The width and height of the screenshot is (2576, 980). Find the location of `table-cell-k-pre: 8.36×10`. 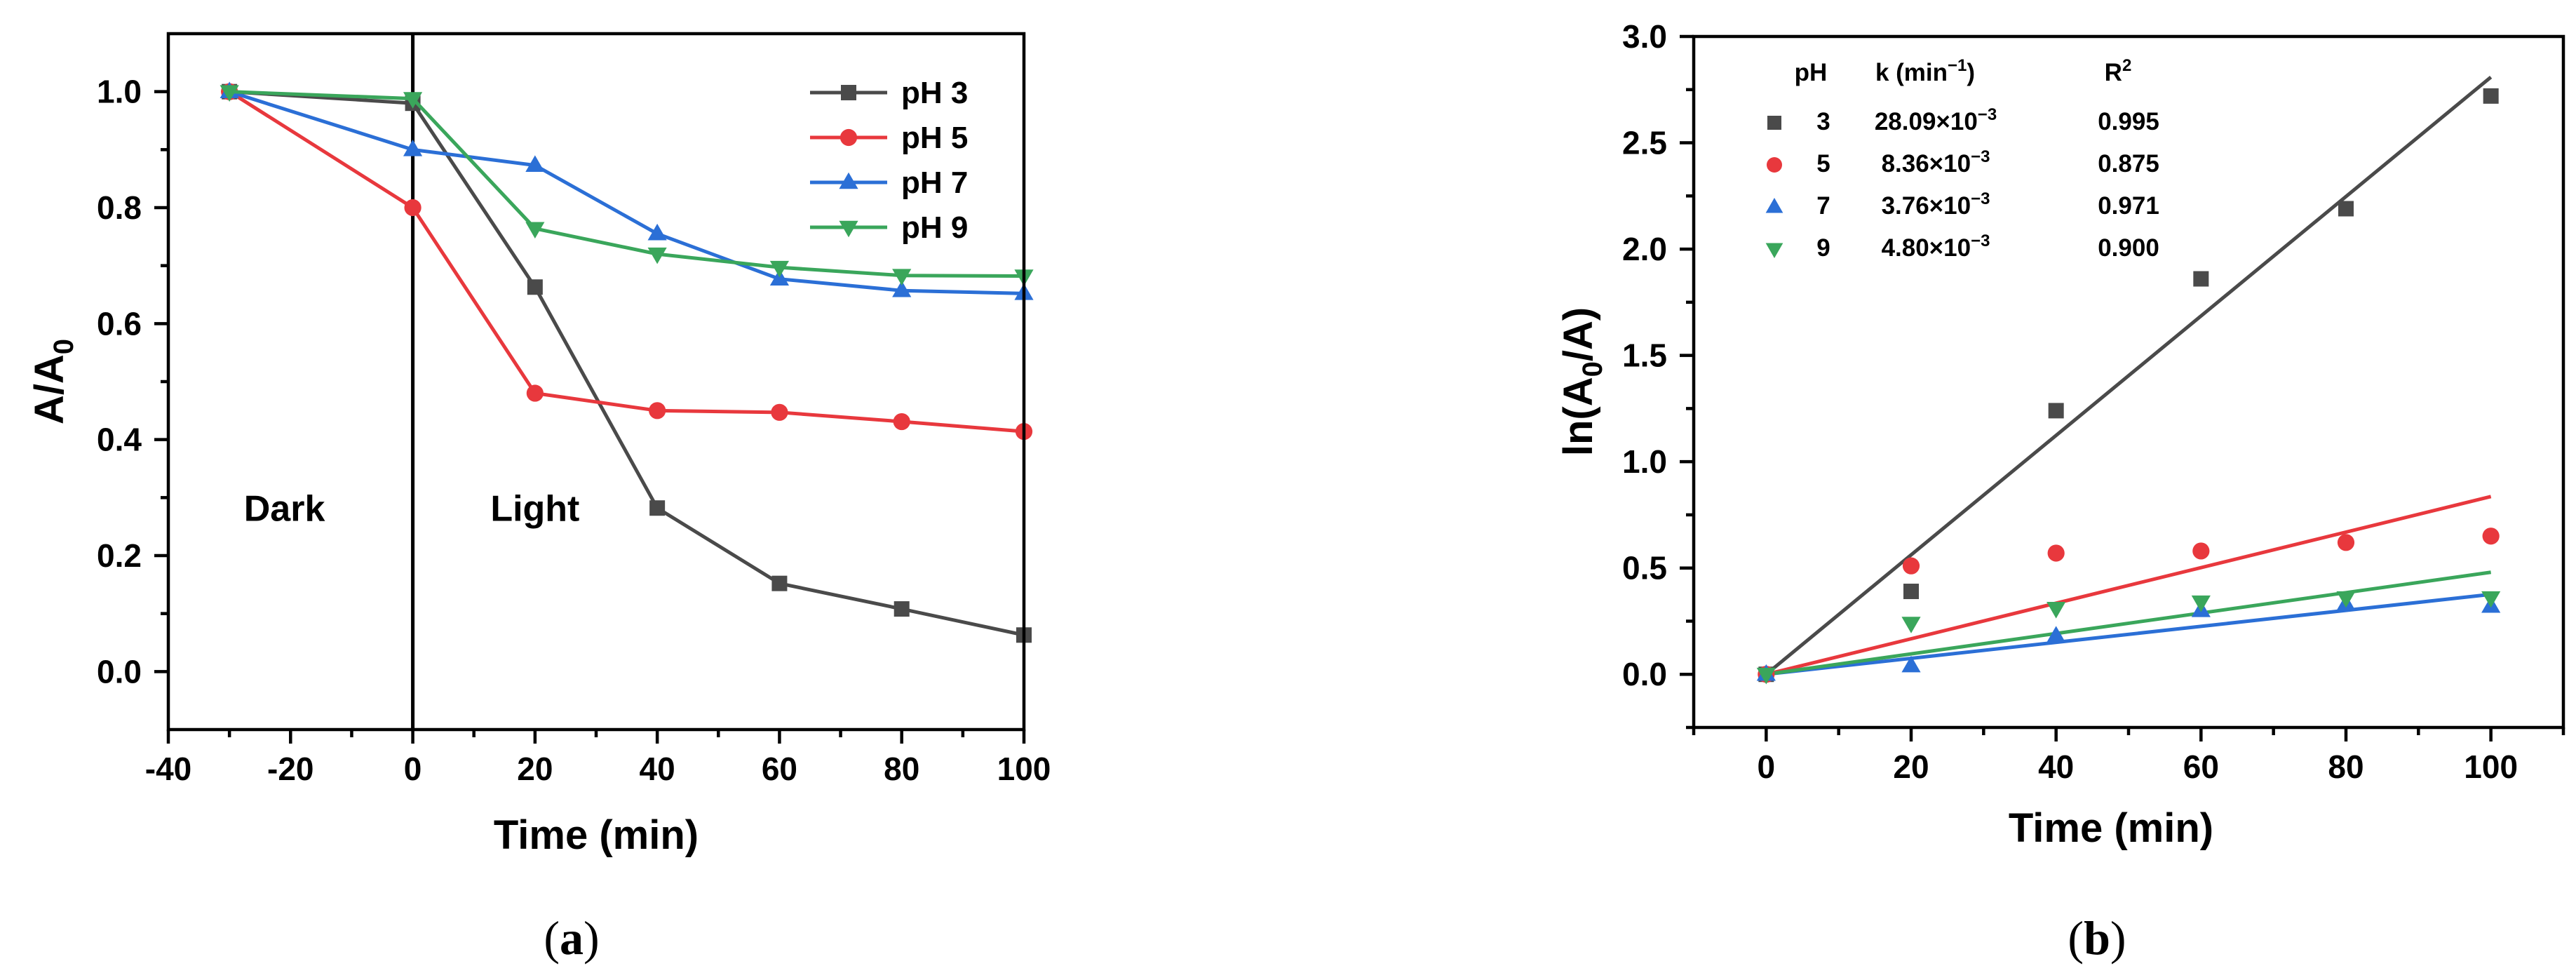

table-cell-k-pre: 8.36×10 is located at coordinates (1926, 164).